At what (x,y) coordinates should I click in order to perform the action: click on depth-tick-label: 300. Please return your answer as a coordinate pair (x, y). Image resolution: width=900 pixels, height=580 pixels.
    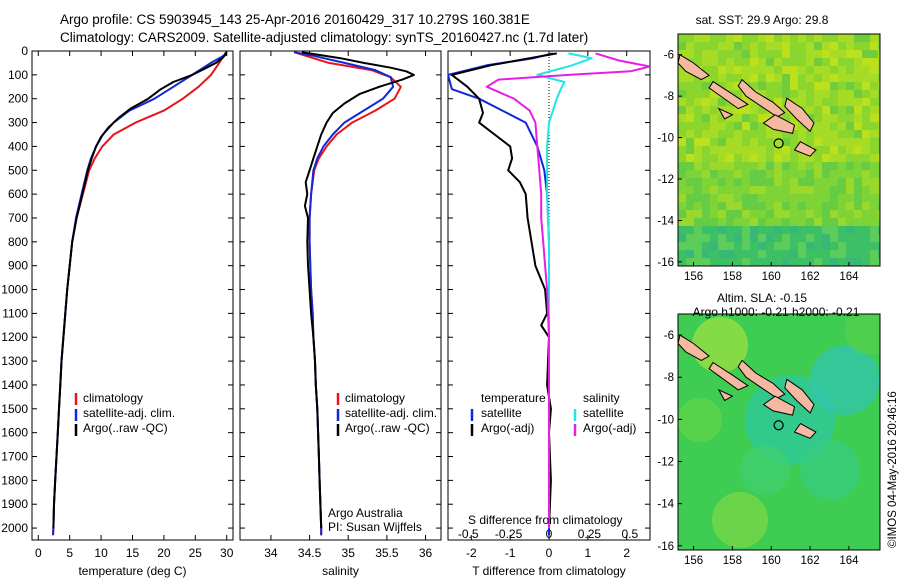
    Looking at the image, I should click on (18, 123).